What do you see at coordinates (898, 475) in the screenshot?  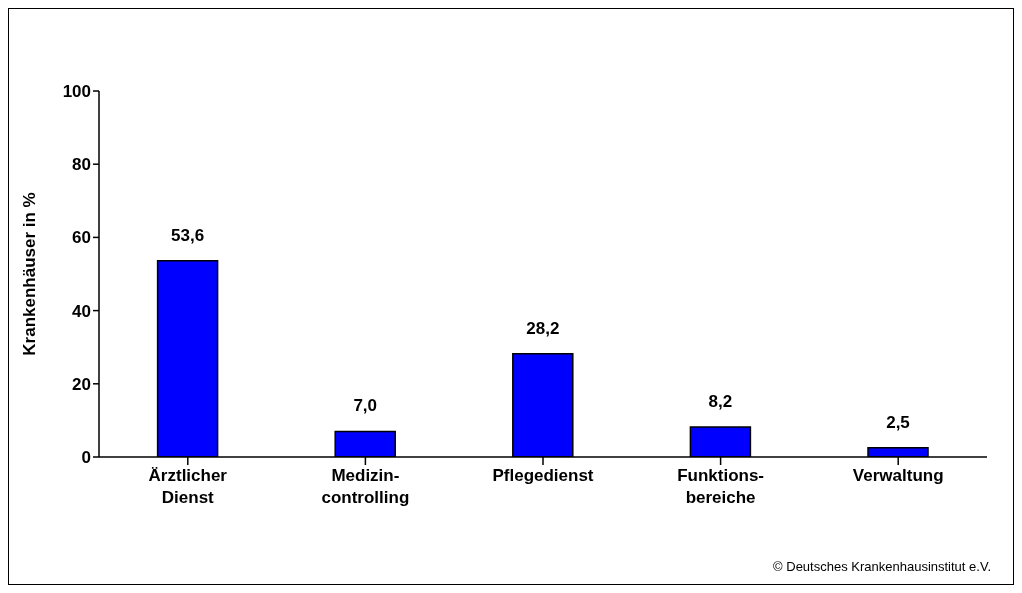 I see `x-tick-label: Verwaltung` at bounding box center [898, 475].